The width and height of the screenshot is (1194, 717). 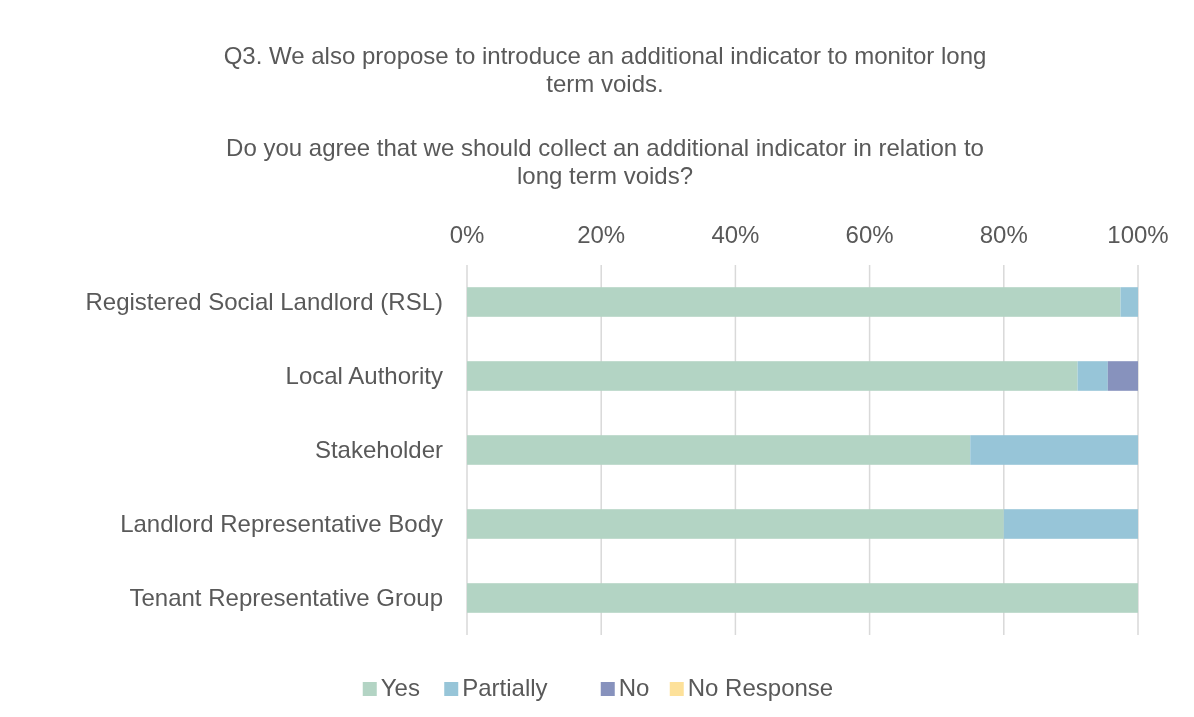 What do you see at coordinates (281, 523) in the screenshot?
I see `y-tick-label: Landlord Representative Body` at bounding box center [281, 523].